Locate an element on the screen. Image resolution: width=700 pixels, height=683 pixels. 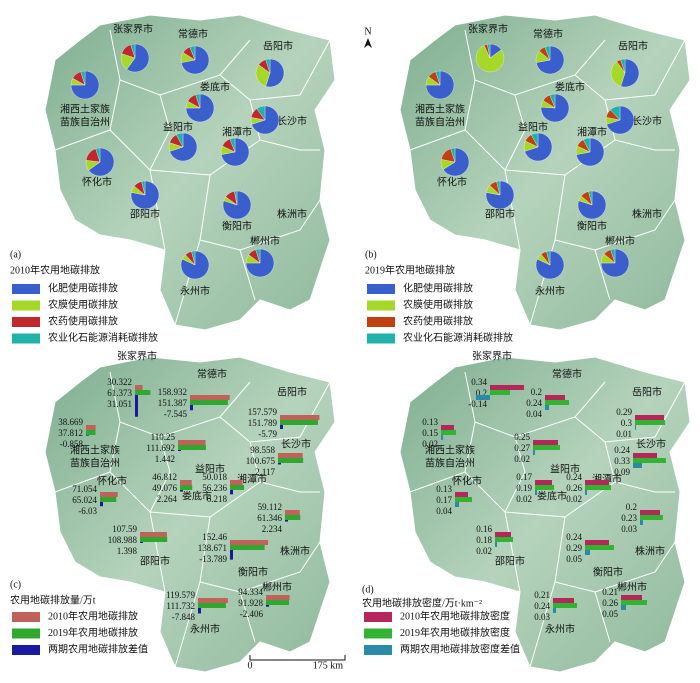
city-name: 湘西土家族 is located at coordinates (95, 449).